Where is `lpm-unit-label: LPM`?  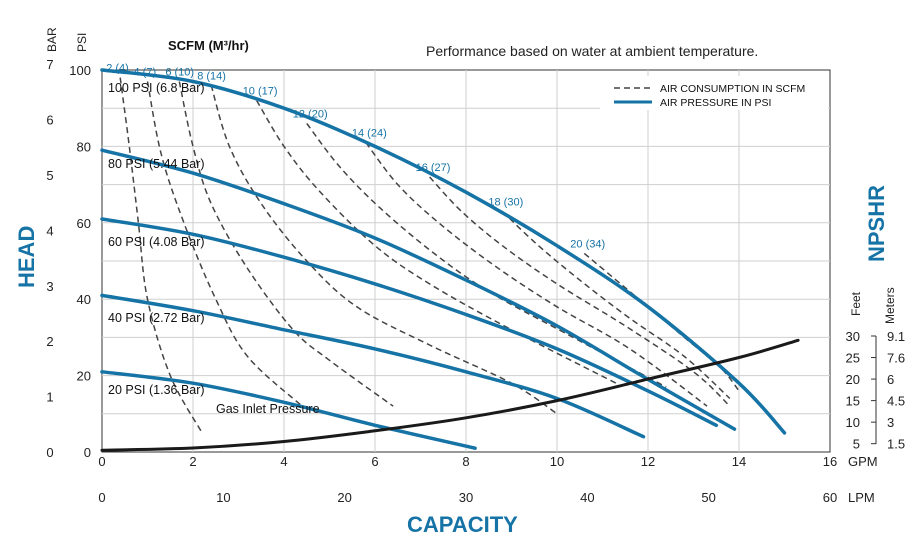 lpm-unit-label: LPM is located at coordinates (861, 497).